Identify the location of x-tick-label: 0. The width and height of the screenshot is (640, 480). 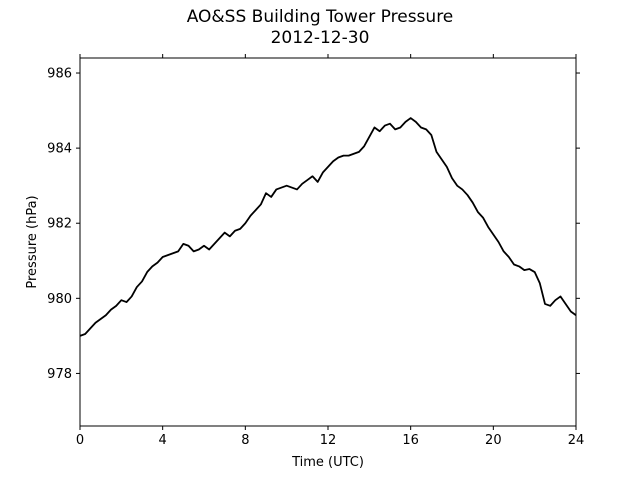
(80, 440).